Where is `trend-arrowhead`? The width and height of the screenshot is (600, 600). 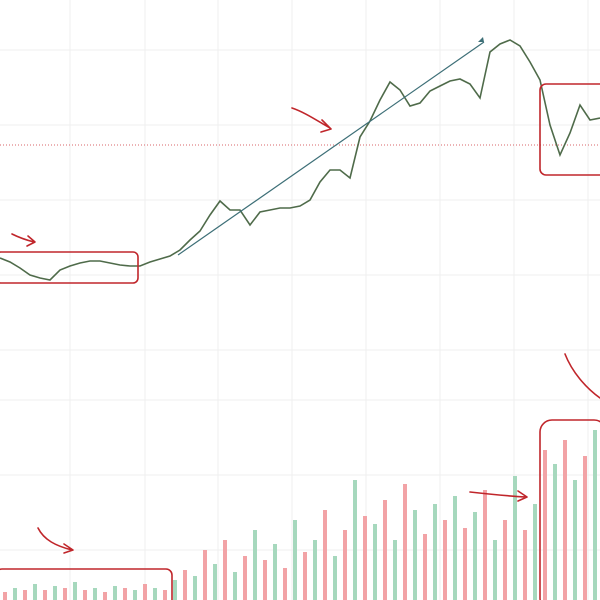 trend-arrowhead is located at coordinates (481, 39).